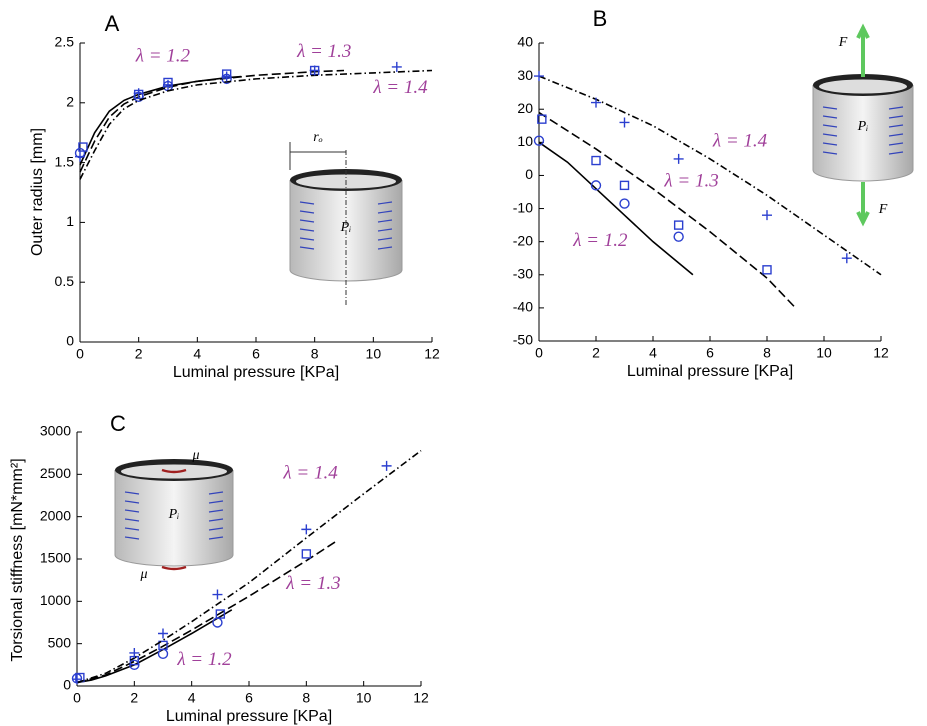  I want to click on y-tick-label: 30, so click(525, 75).